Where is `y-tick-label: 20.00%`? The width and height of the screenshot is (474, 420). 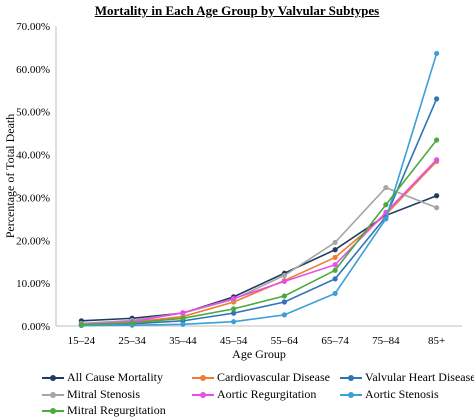 y-tick-label: 20.00% is located at coordinates (33, 241).